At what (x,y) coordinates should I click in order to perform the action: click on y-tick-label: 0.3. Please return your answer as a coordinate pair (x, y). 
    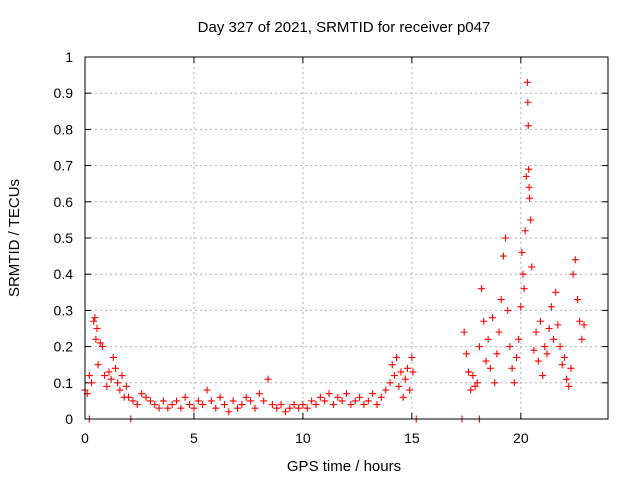
    Looking at the image, I should click on (64, 310).